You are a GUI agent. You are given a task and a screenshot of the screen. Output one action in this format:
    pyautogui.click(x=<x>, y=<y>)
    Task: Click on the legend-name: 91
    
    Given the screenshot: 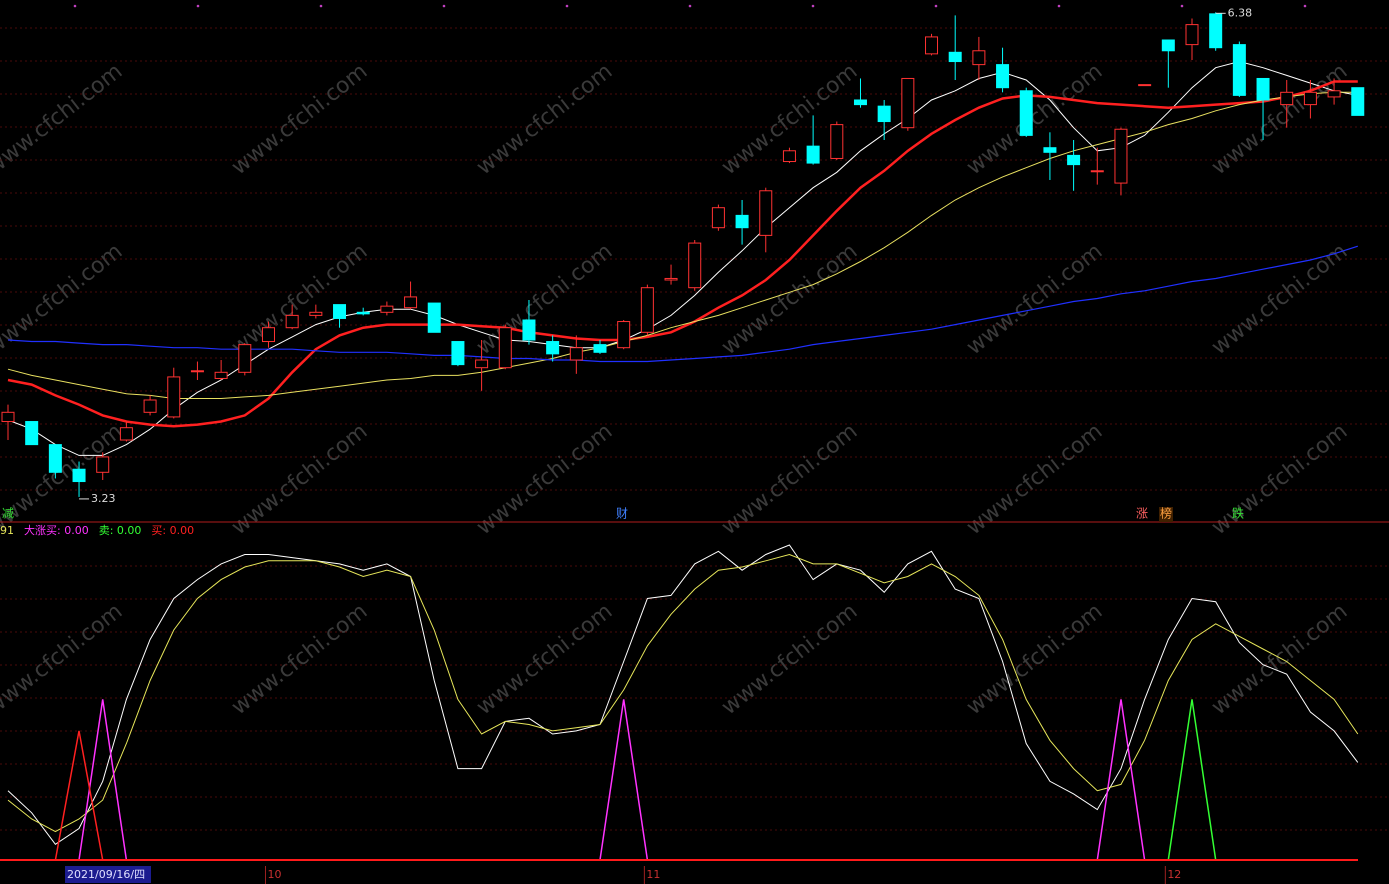 What is the action you would take?
    pyautogui.click(x=7, y=530)
    